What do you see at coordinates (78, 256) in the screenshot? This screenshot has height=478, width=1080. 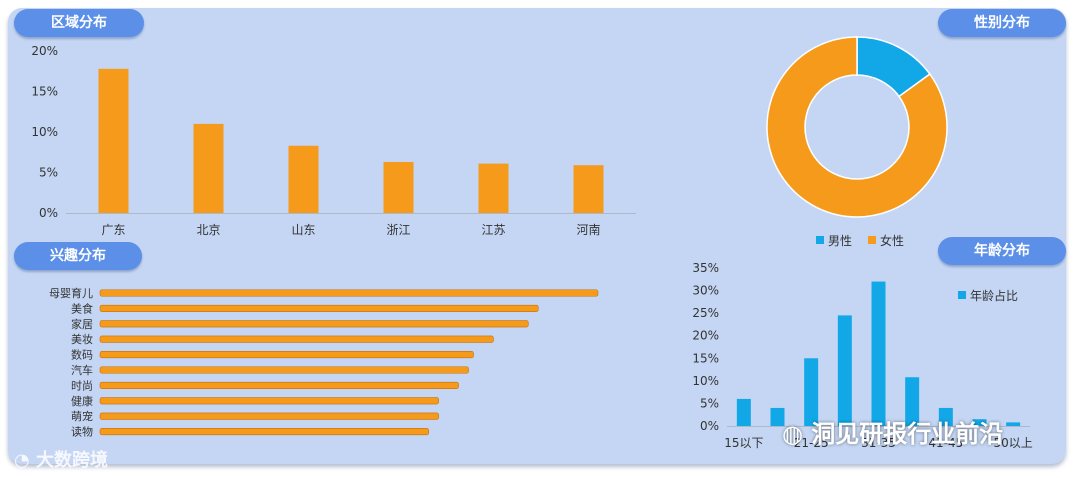 I see `section-title-interest: 兴趣分布` at bounding box center [78, 256].